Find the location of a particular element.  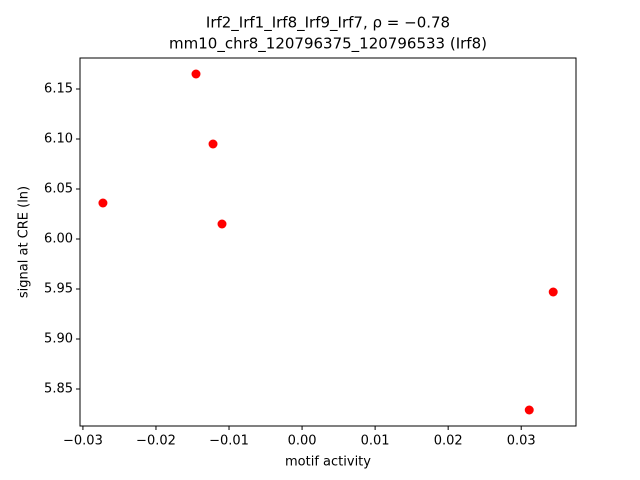

x-tick-label: 0.01 is located at coordinates (375, 441).